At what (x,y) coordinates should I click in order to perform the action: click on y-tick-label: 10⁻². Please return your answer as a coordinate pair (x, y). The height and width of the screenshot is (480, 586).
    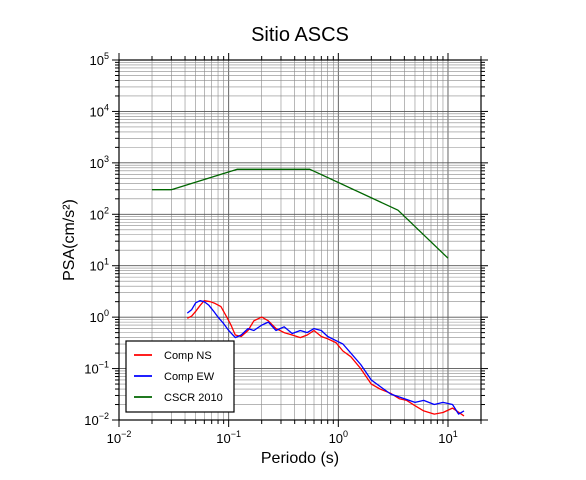
    Looking at the image, I should click on (96, 419).